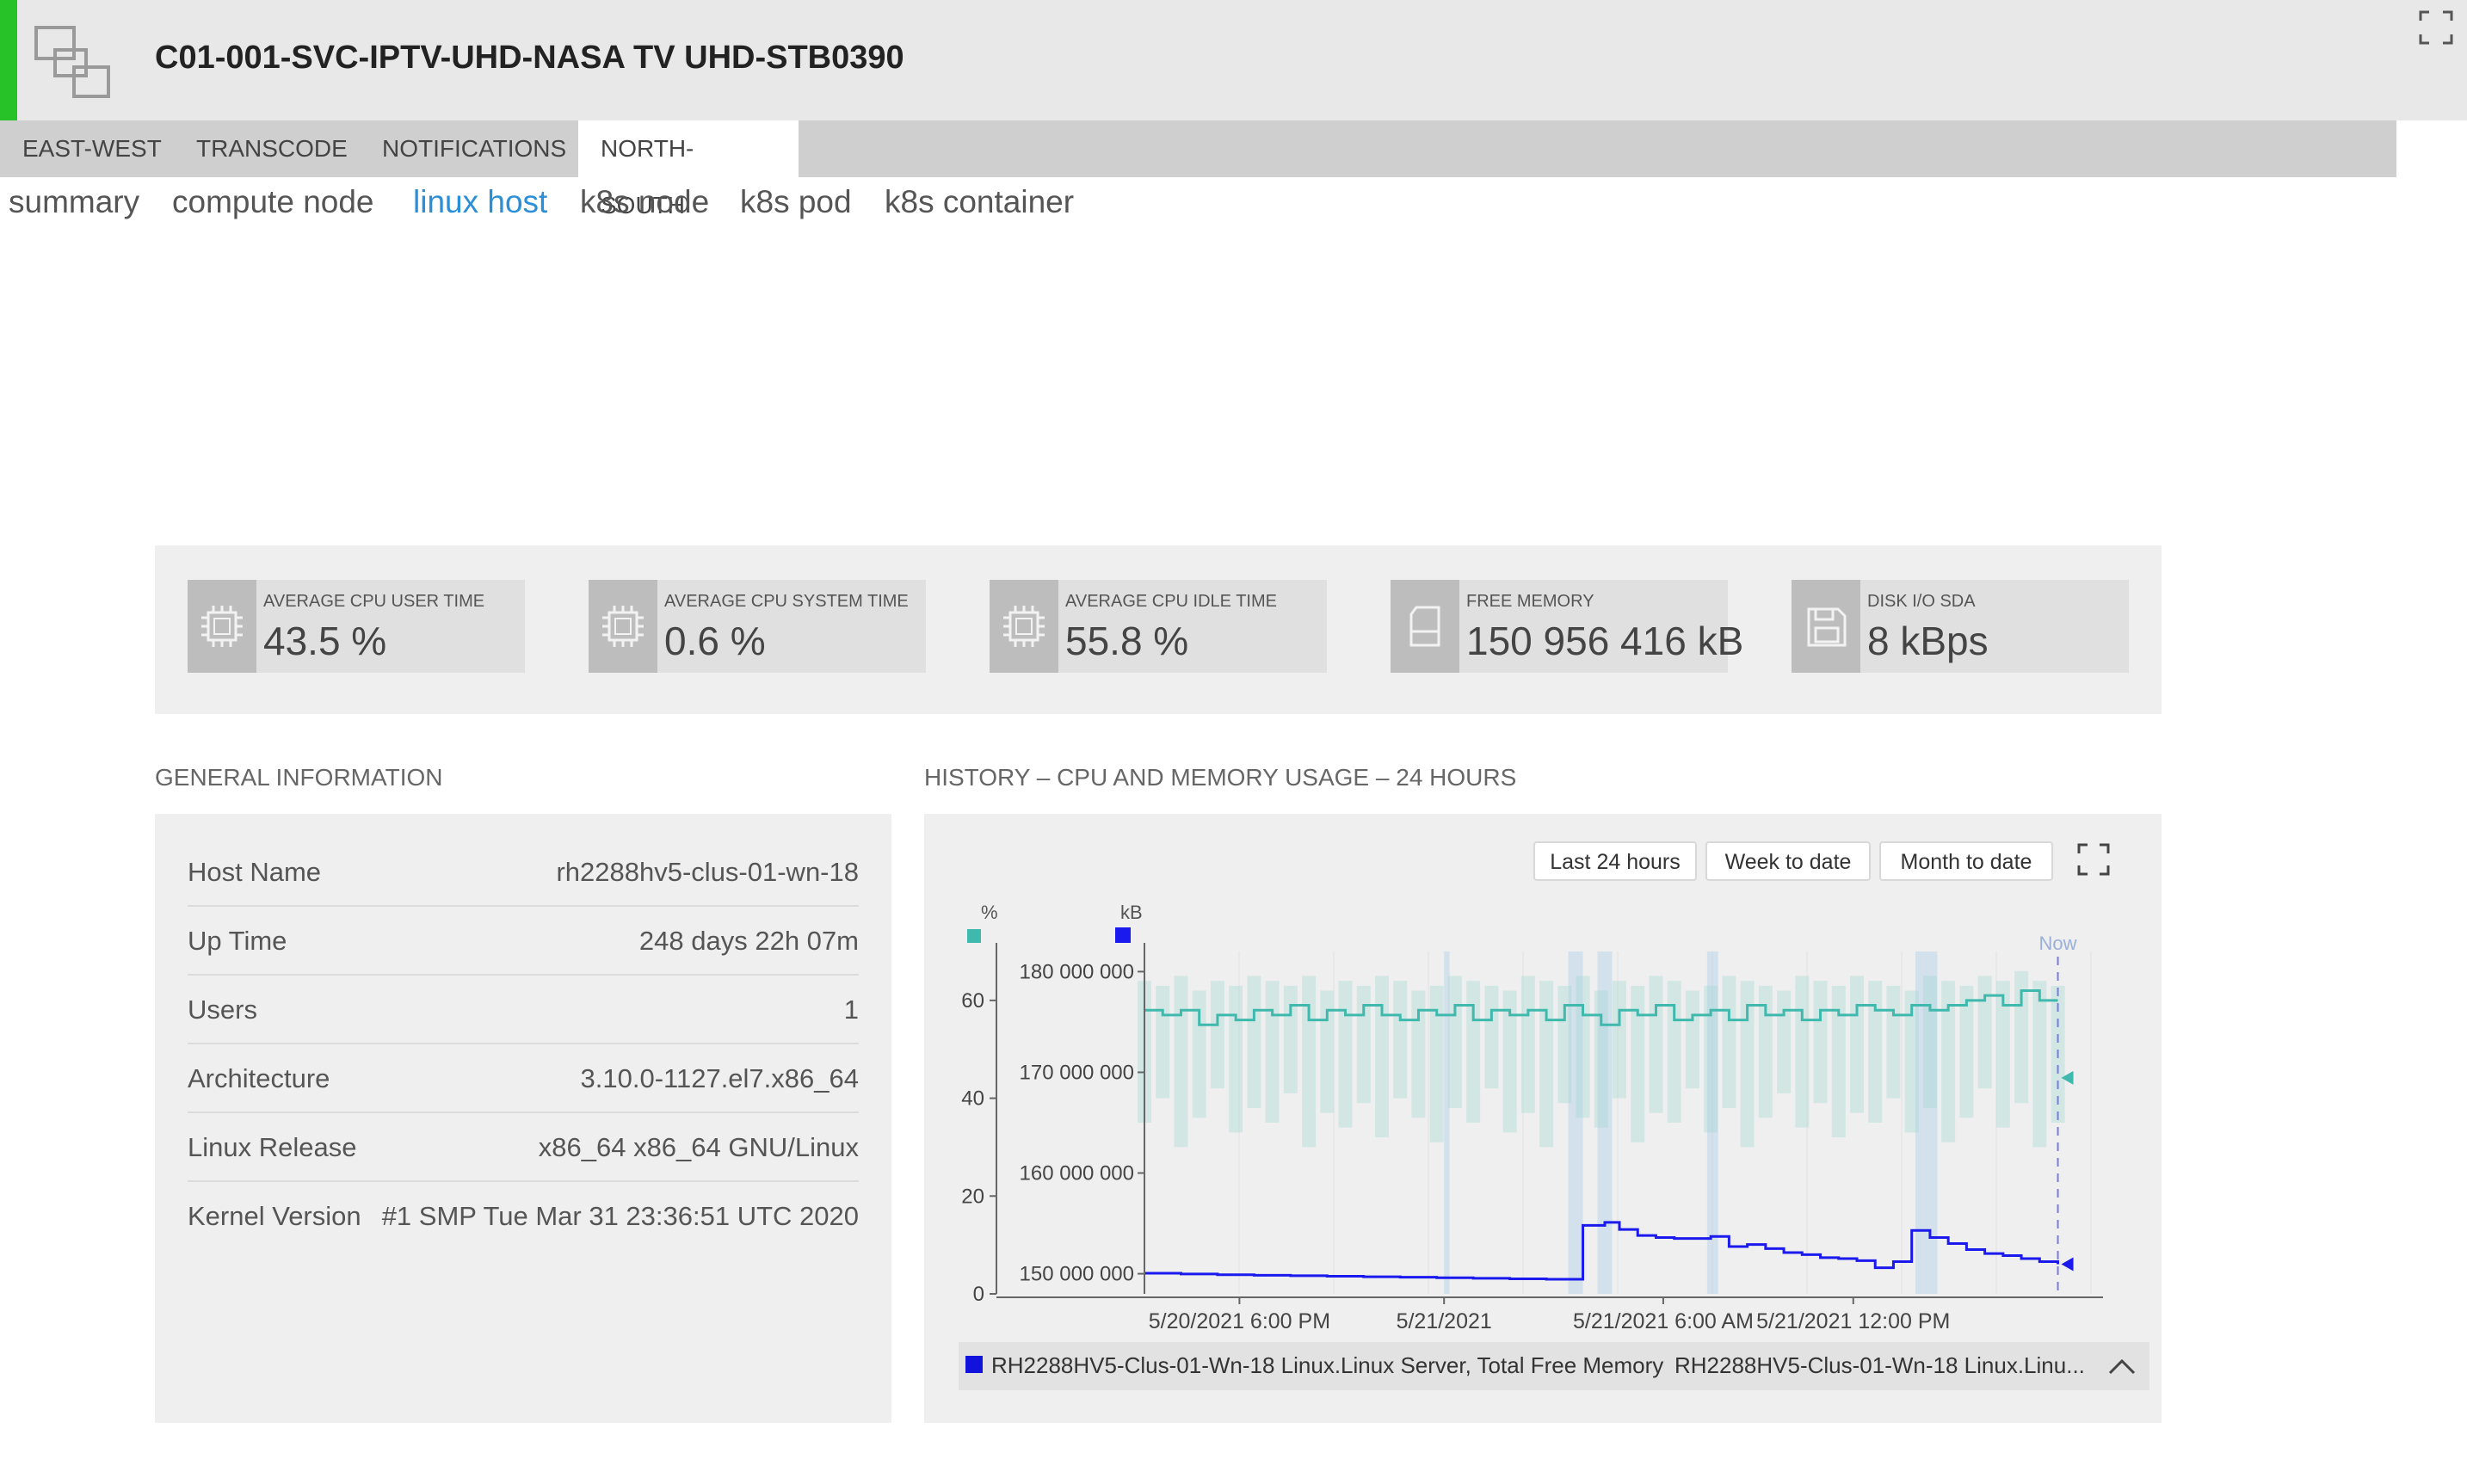 This screenshot has width=2467, height=1484. I want to click on tab-notifications: NOTIFICATIONS, so click(474, 148).